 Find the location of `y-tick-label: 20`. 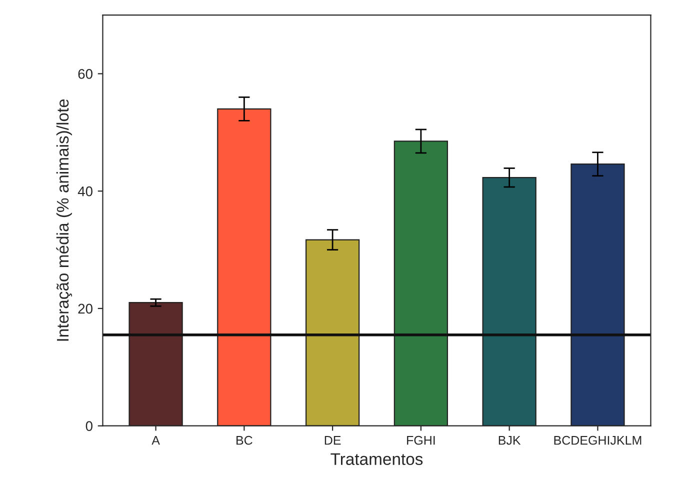

y-tick-label: 20 is located at coordinates (85, 309).